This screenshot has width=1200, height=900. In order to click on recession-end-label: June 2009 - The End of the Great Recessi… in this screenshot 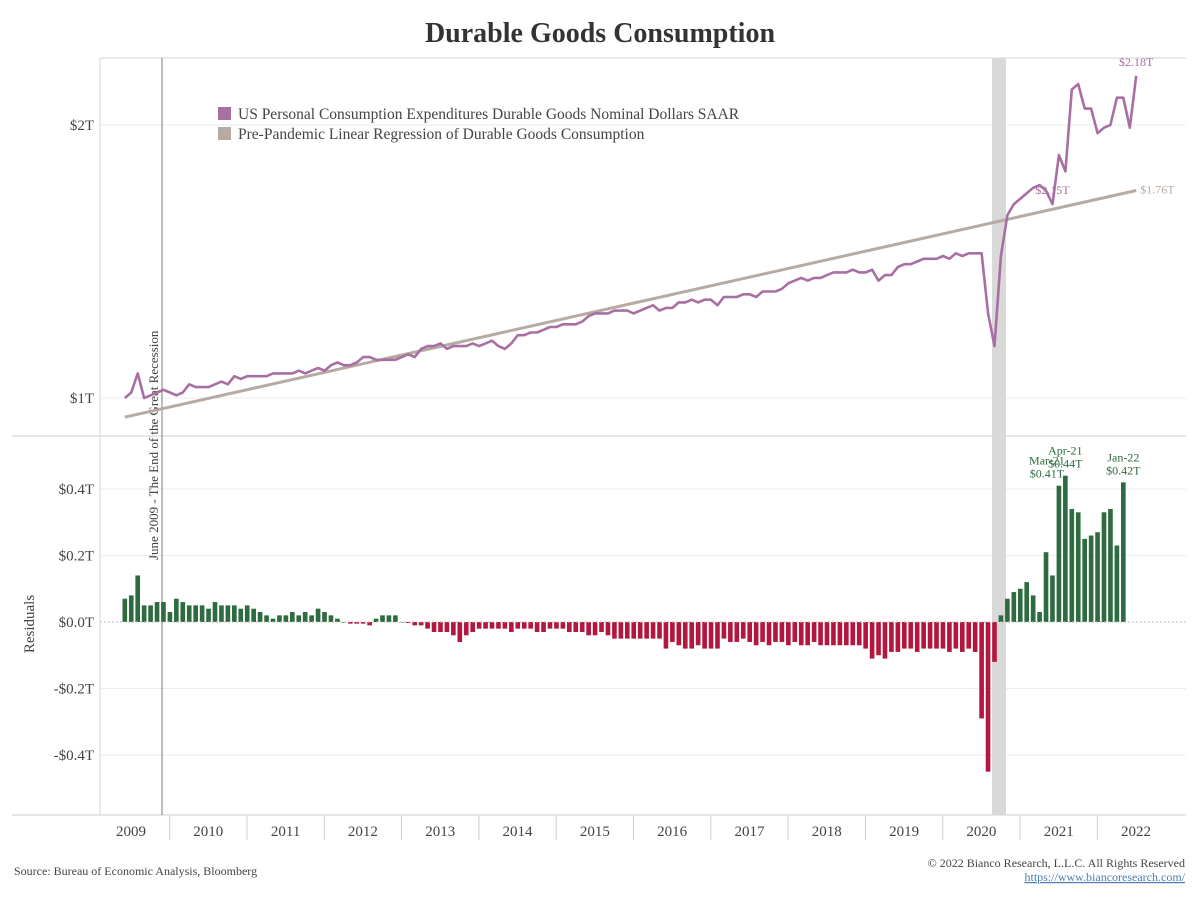, I will do `click(153, 445)`.